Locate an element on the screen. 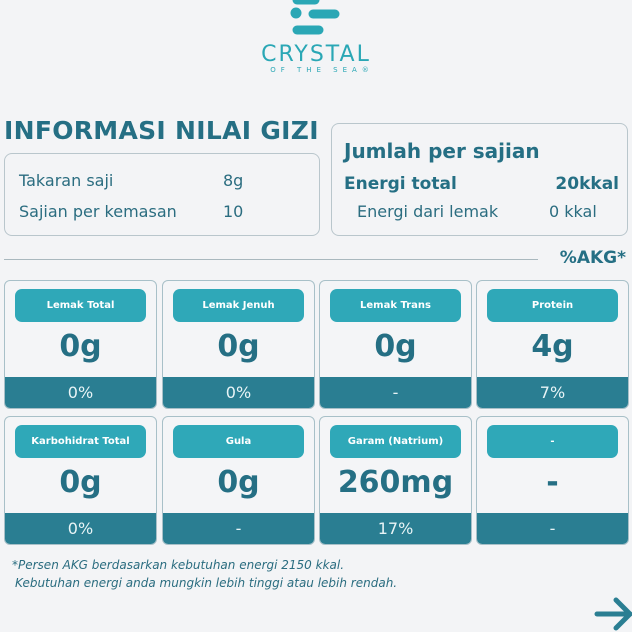 This screenshot has height=632, width=632. nutrient-card: Karbohidrat Total 0g 0% is located at coordinates (80, 480).